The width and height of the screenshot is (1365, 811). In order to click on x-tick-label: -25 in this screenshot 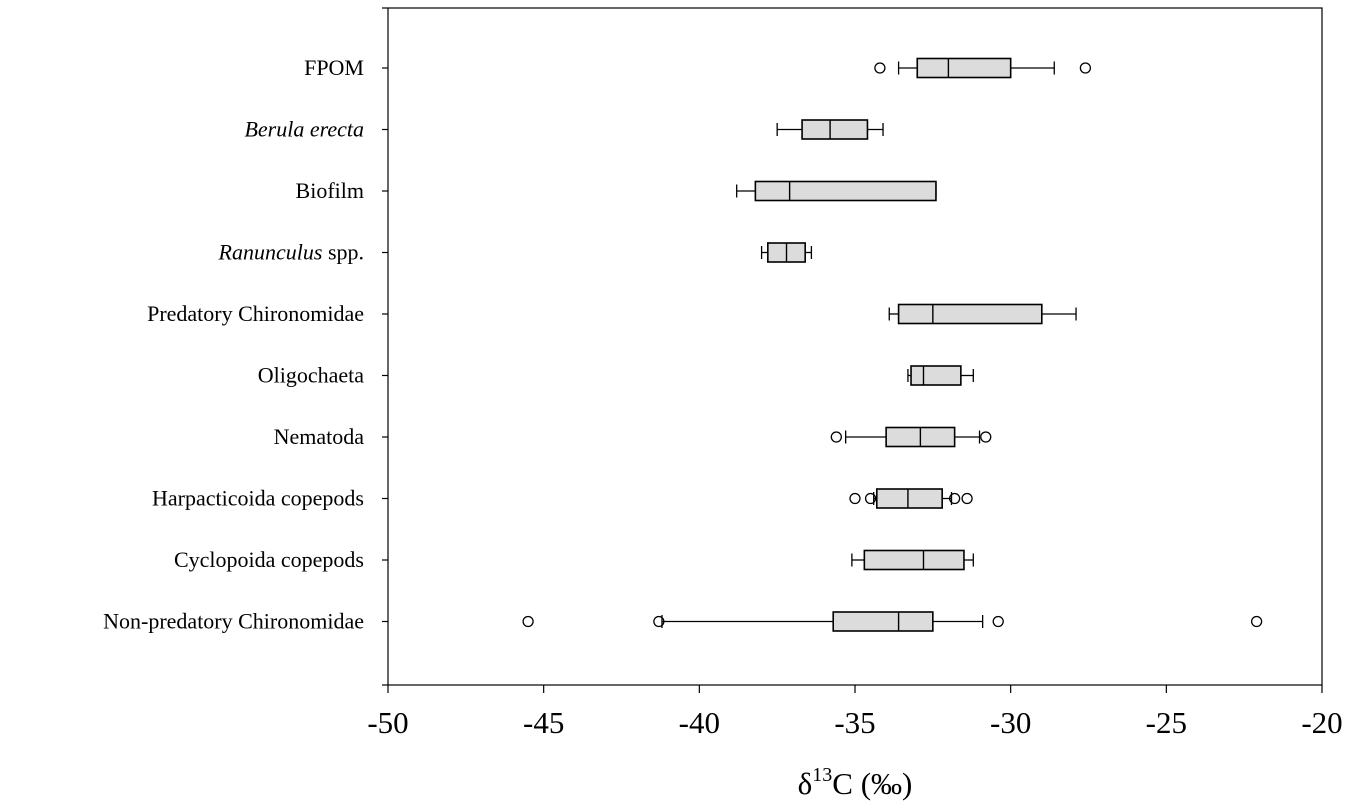, I will do `click(1166, 722)`.